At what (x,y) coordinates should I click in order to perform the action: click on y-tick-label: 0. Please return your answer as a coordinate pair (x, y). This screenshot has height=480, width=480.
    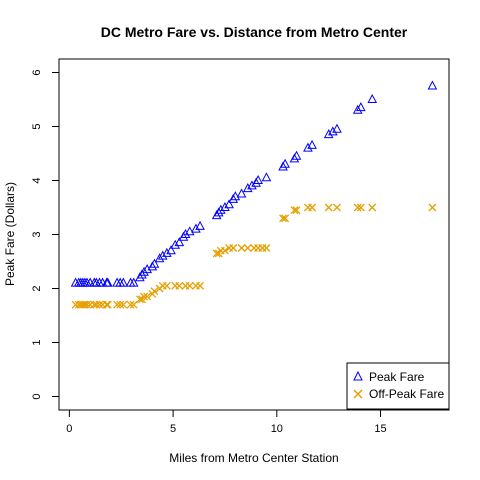
    Looking at the image, I should click on (37, 396).